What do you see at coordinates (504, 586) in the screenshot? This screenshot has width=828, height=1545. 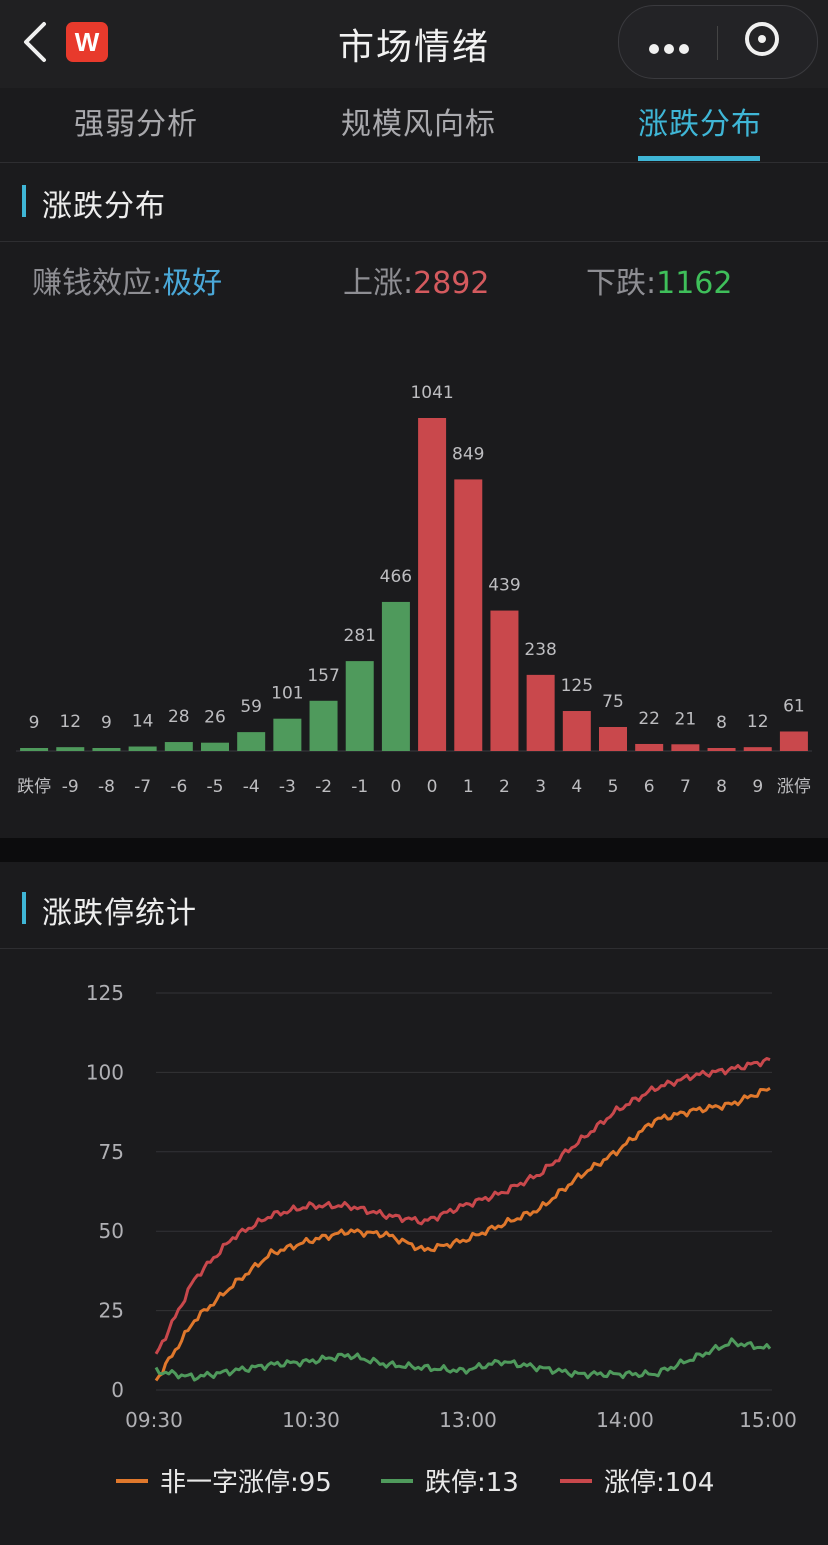 I see `bar-value-label: 439` at bounding box center [504, 586].